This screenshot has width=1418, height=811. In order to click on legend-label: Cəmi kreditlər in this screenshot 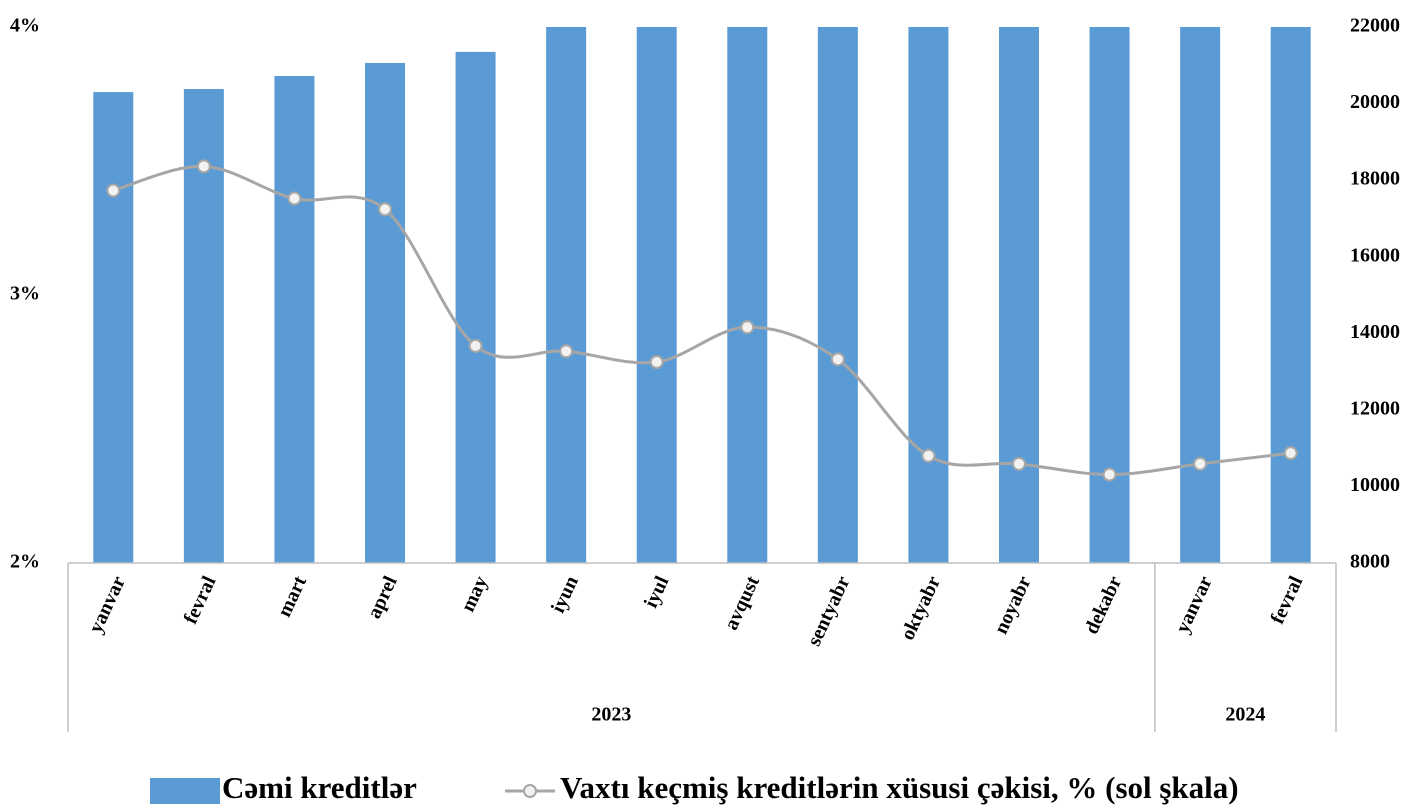, I will do `click(319, 787)`.